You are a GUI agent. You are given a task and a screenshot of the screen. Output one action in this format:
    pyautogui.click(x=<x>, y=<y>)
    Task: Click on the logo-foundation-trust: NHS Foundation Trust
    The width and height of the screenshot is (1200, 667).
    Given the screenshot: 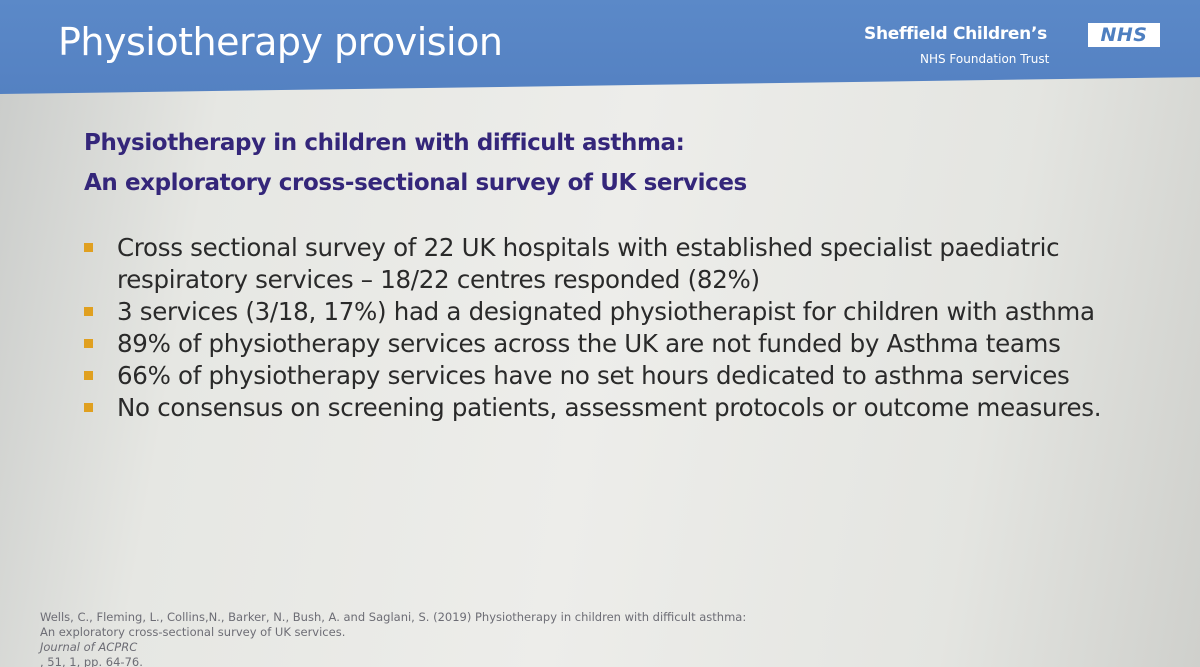 What is the action you would take?
    pyautogui.click(x=985, y=59)
    